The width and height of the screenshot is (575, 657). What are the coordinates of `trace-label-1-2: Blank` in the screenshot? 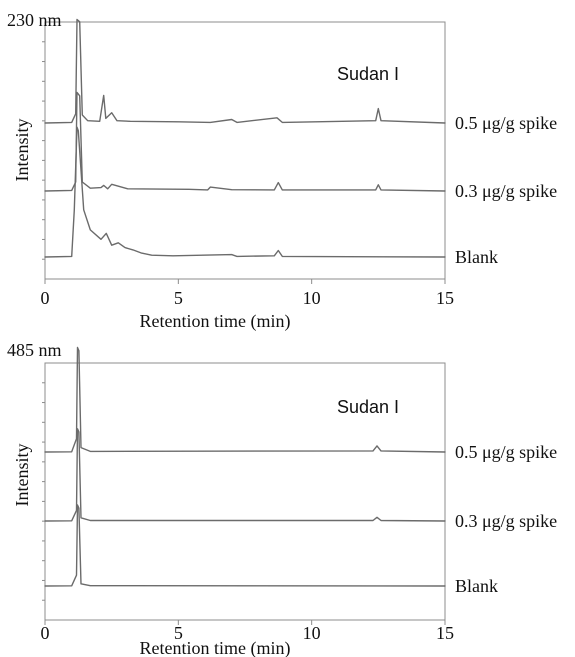 It's located at (476, 586).